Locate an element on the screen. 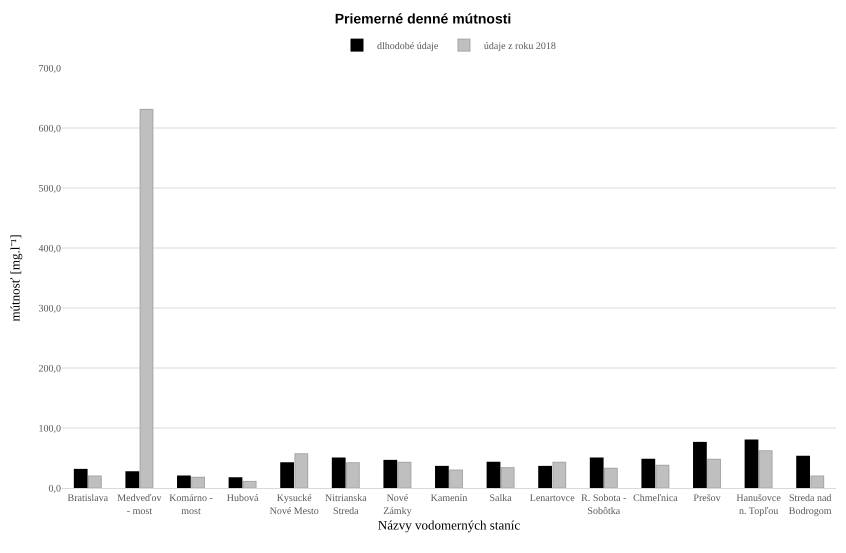 This screenshot has height=553, width=846. y-axis-title: mútnosť [mg.l⁻¹] is located at coordinates (14, 278).